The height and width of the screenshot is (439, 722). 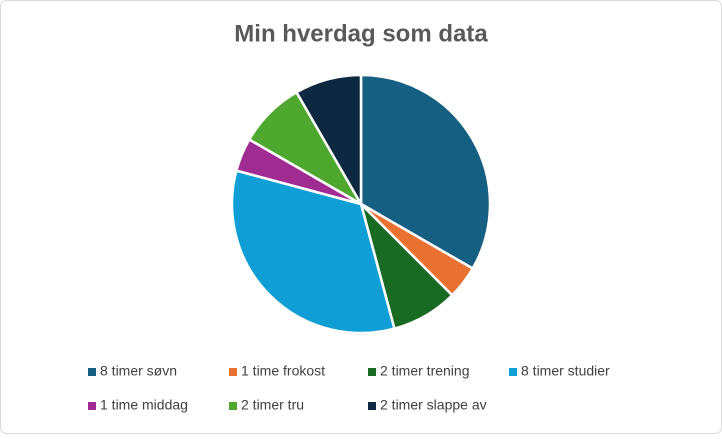 I want to click on legend-label: 1 time frokost, so click(x=283, y=371).